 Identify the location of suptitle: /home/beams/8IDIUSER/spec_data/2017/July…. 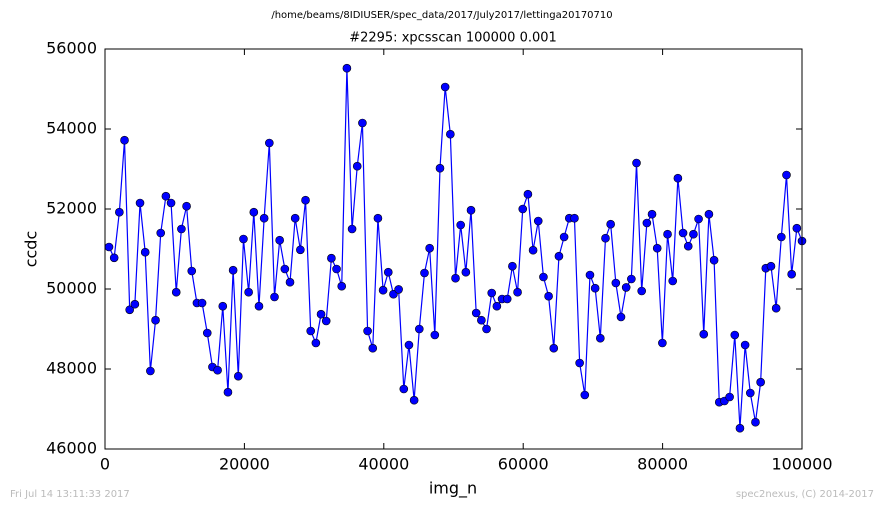
(441, 15).